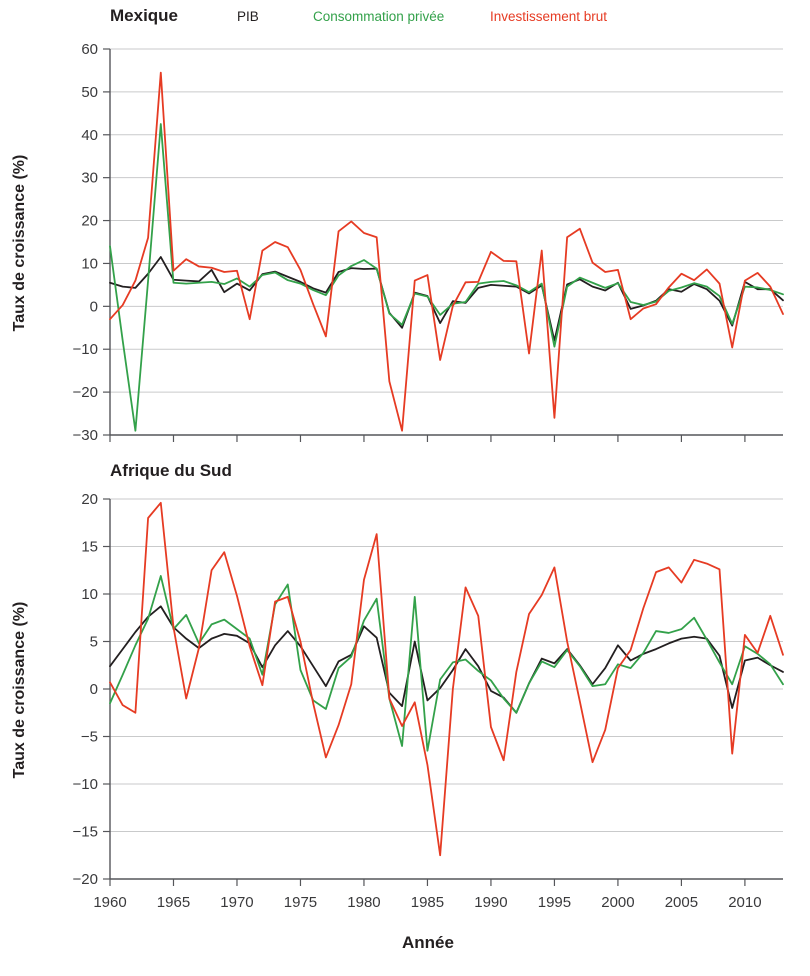 Image resolution: width=810 pixels, height=976 pixels. Describe the element at coordinates (554, 902) in the screenshot. I see `x-tick-label: 1995` at that location.